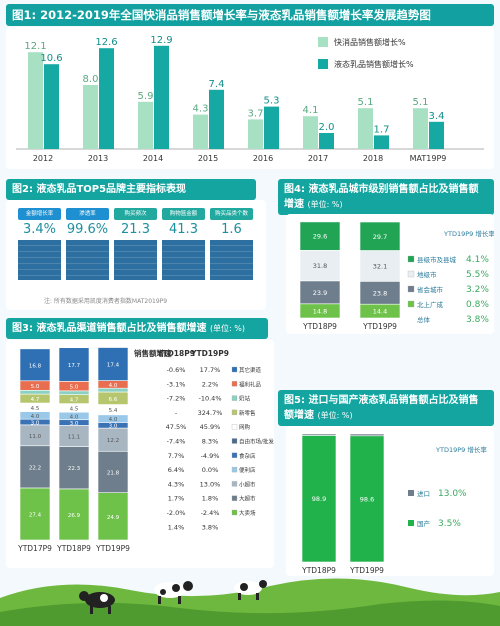 The height and width of the screenshot is (626, 500). Describe the element at coordinates (468, 233) in the screenshot. I see `chart4-growth-header: YTD19P9 增长率` at that location.